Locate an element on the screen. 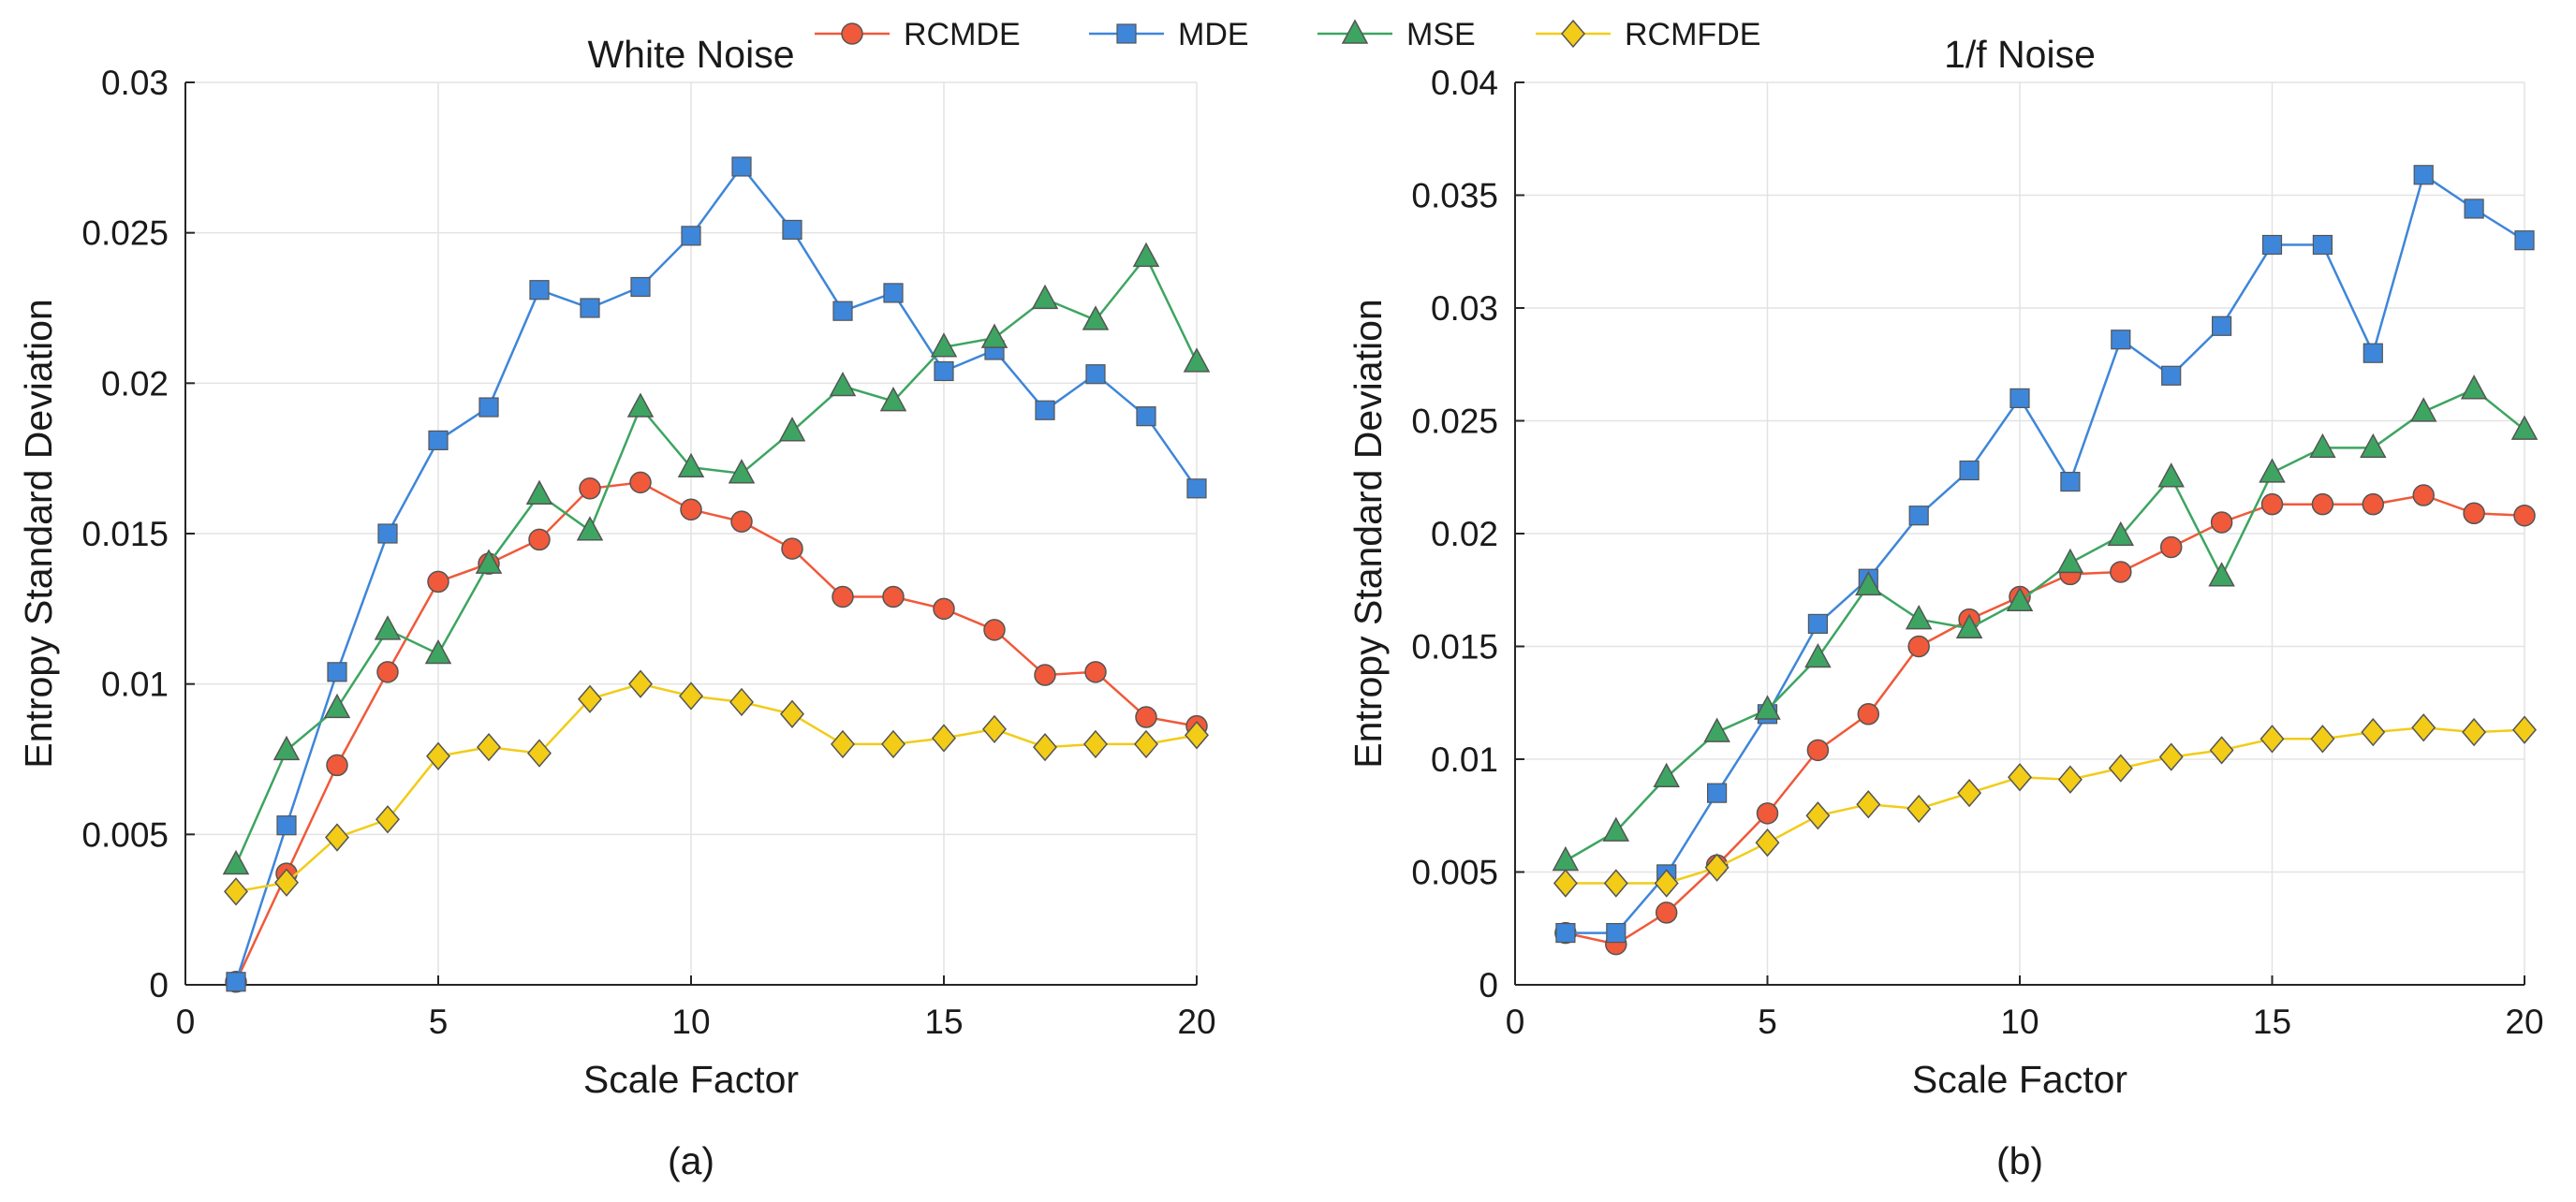  legend-entry-mde: MDE is located at coordinates (1169, 34).